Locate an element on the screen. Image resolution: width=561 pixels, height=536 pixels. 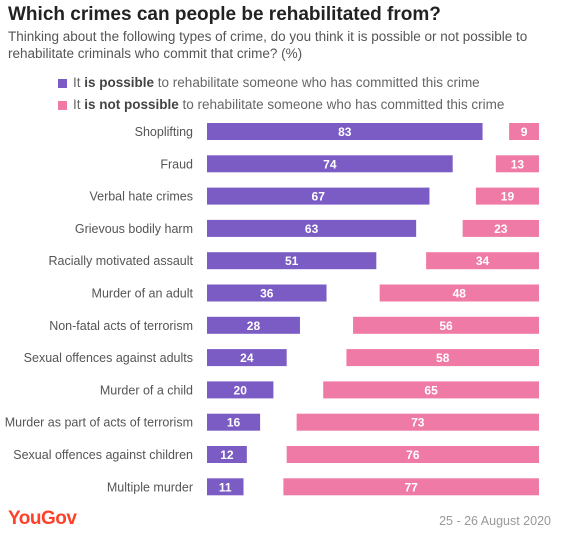
legend-swatch-possible is located at coordinates (62, 83).